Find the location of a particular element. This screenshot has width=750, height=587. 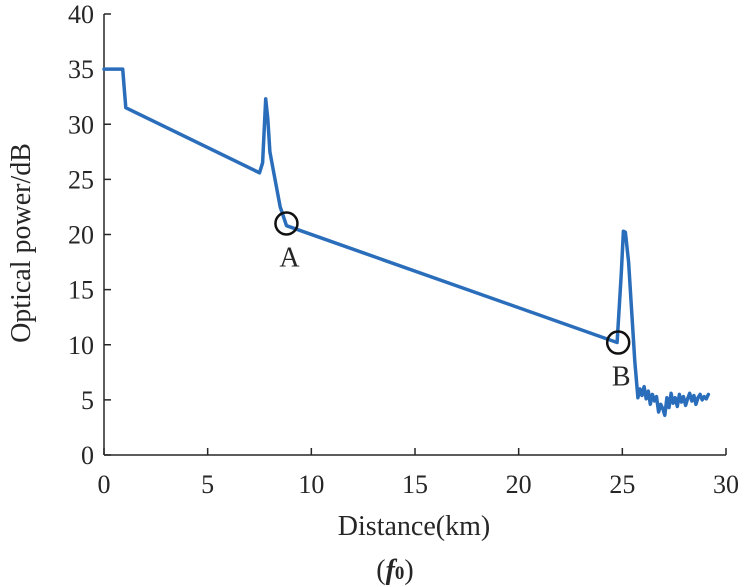

x-tick-label: 10 is located at coordinates (311, 484).